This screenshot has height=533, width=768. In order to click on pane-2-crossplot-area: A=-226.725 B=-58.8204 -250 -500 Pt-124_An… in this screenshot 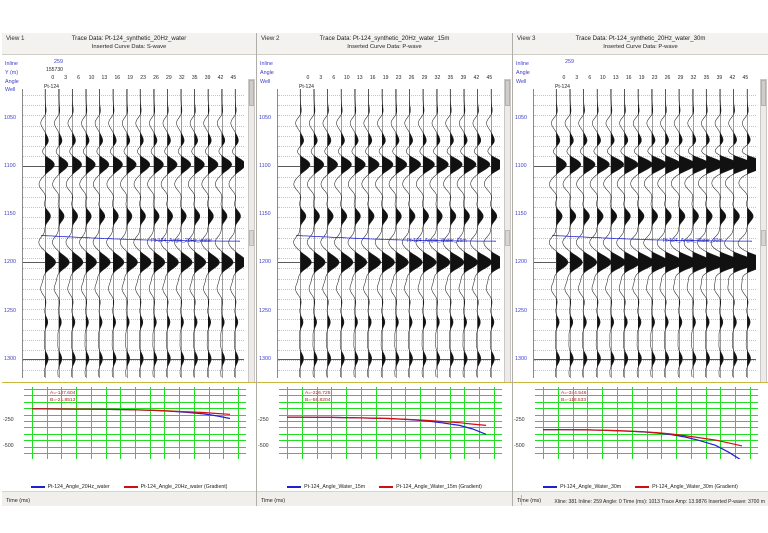, I will do `click(384, 444)`.